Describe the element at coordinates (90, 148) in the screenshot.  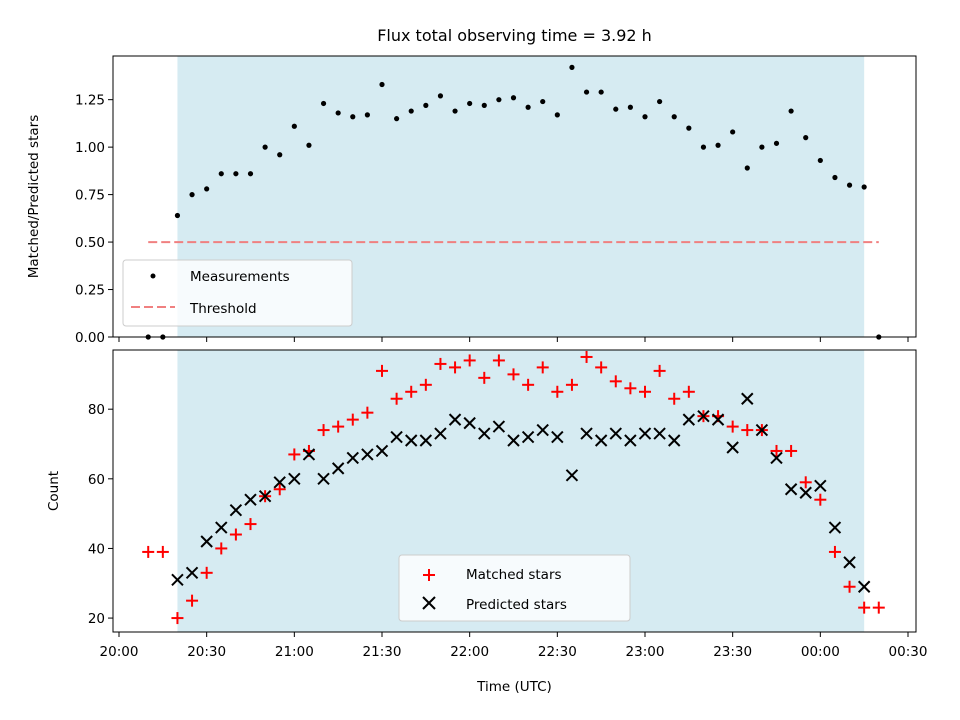
I see `y-tick-label: 1.00` at that location.